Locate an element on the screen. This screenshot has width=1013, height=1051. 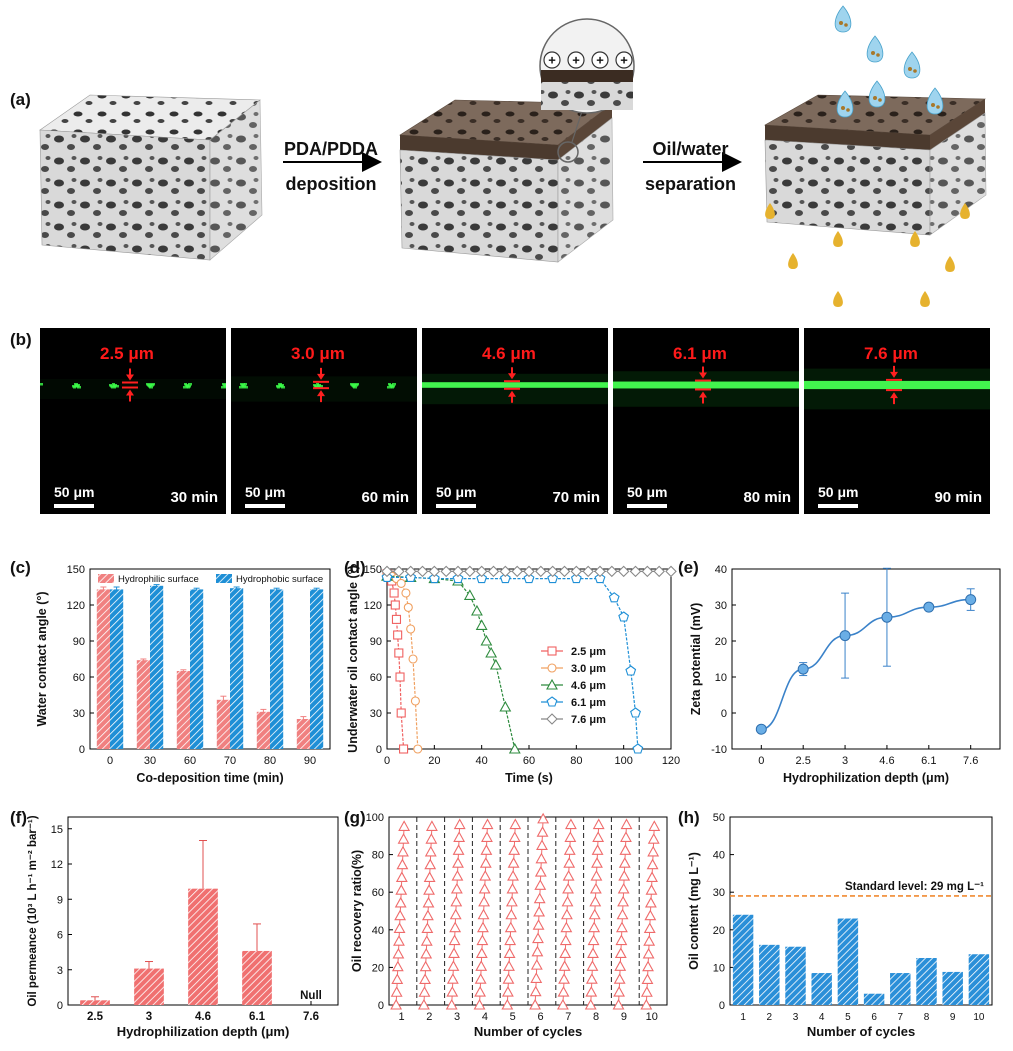
x-tick-label: 2 is located at coordinates (770, 1017).